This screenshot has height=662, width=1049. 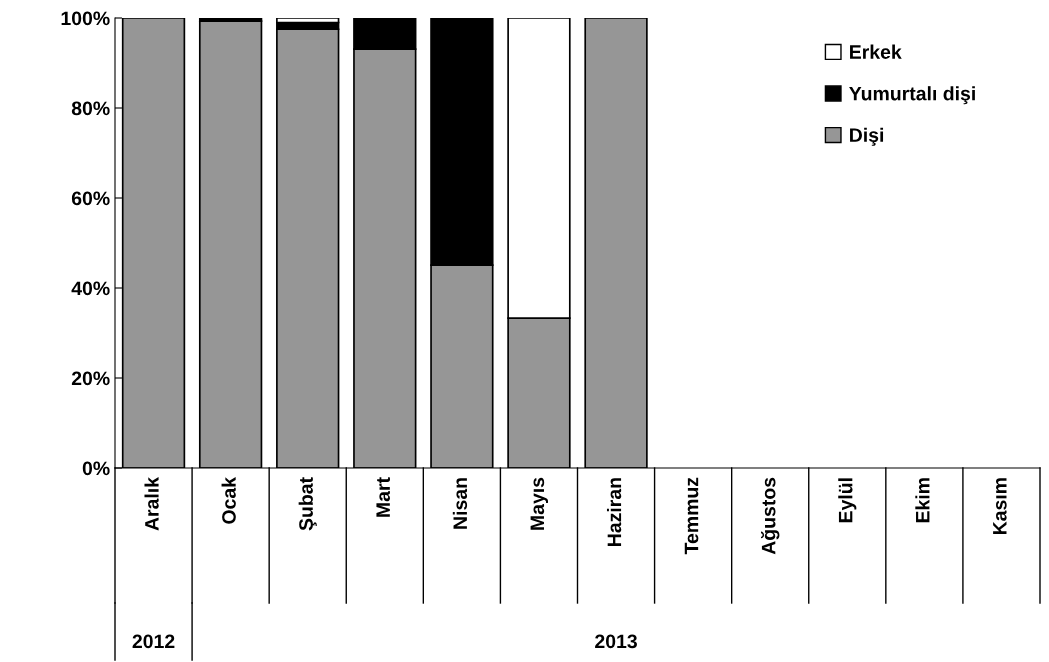 What do you see at coordinates (96, 468) in the screenshot?
I see `y-tick-label: 0%` at bounding box center [96, 468].